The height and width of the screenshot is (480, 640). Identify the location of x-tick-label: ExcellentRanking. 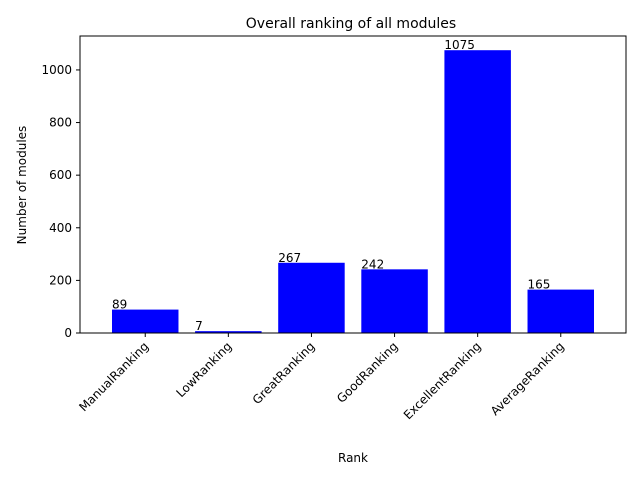
(442, 380).